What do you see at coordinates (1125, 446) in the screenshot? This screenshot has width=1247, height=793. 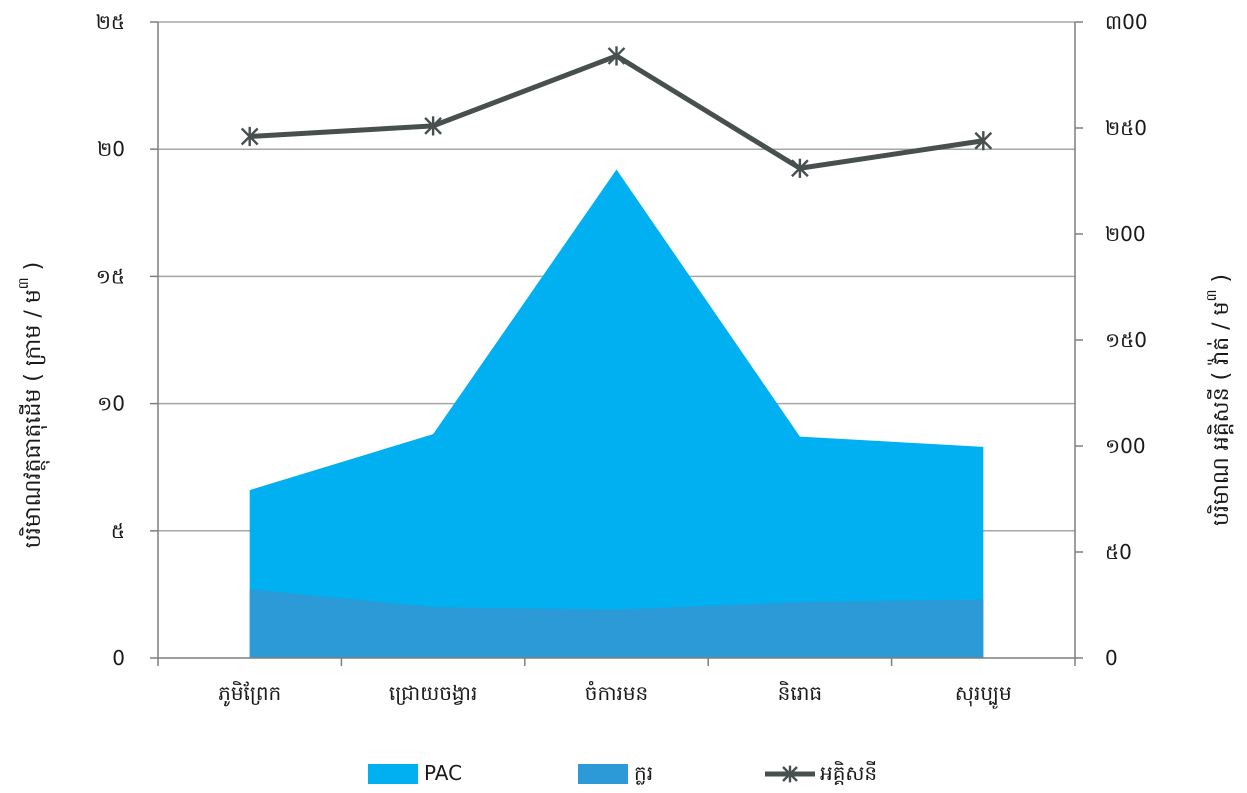 I see `y-right-tick-label: ១00` at bounding box center [1125, 446].